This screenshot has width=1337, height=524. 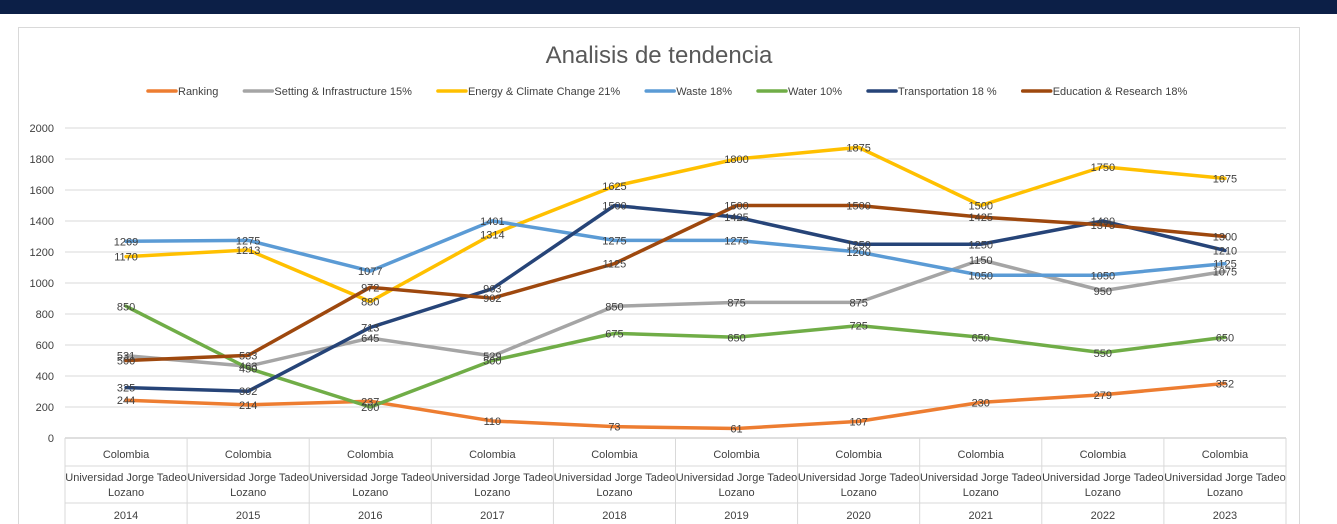 What do you see at coordinates (370, 402) in the screenshot?
I see `data-label: 237` at bounding box center [370, 402].